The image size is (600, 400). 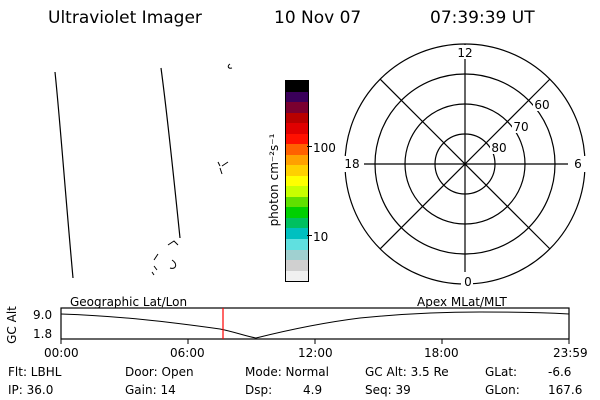 What do you see at coordinates (541, 105) in the screenshot?
I see `lat-label-60: 60` at bounding box center [541, 105].